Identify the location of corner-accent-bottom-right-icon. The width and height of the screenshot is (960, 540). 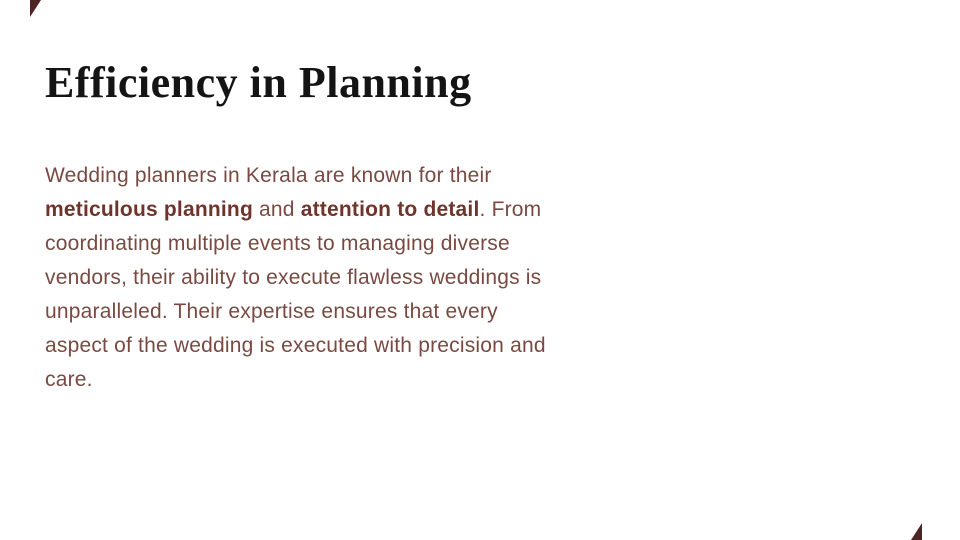
(916, 531).